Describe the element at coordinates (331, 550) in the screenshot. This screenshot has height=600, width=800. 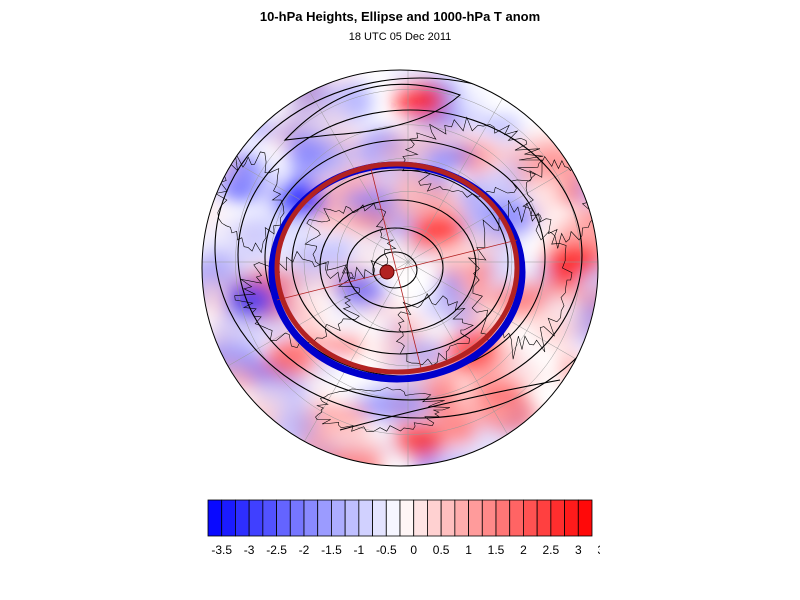
I see `colorbar-tick-label: -1.5` at that location.